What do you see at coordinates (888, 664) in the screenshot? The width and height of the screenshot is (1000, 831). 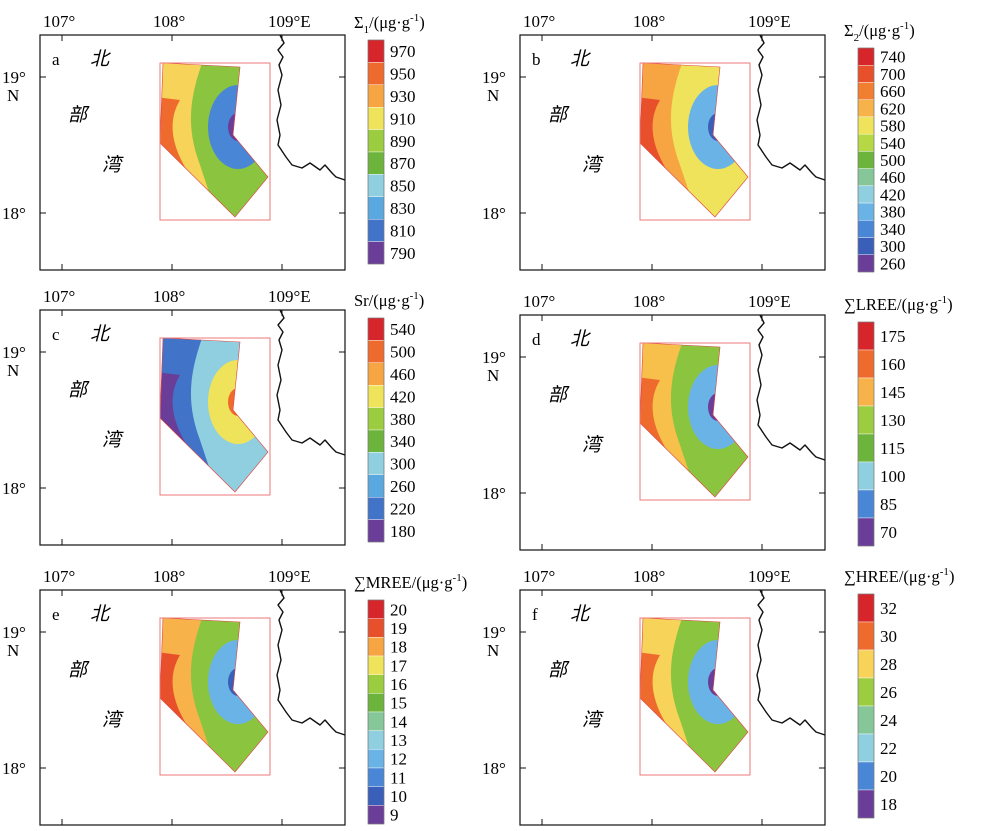 I see `legend-value: 28` at bounding box center [888, 664].